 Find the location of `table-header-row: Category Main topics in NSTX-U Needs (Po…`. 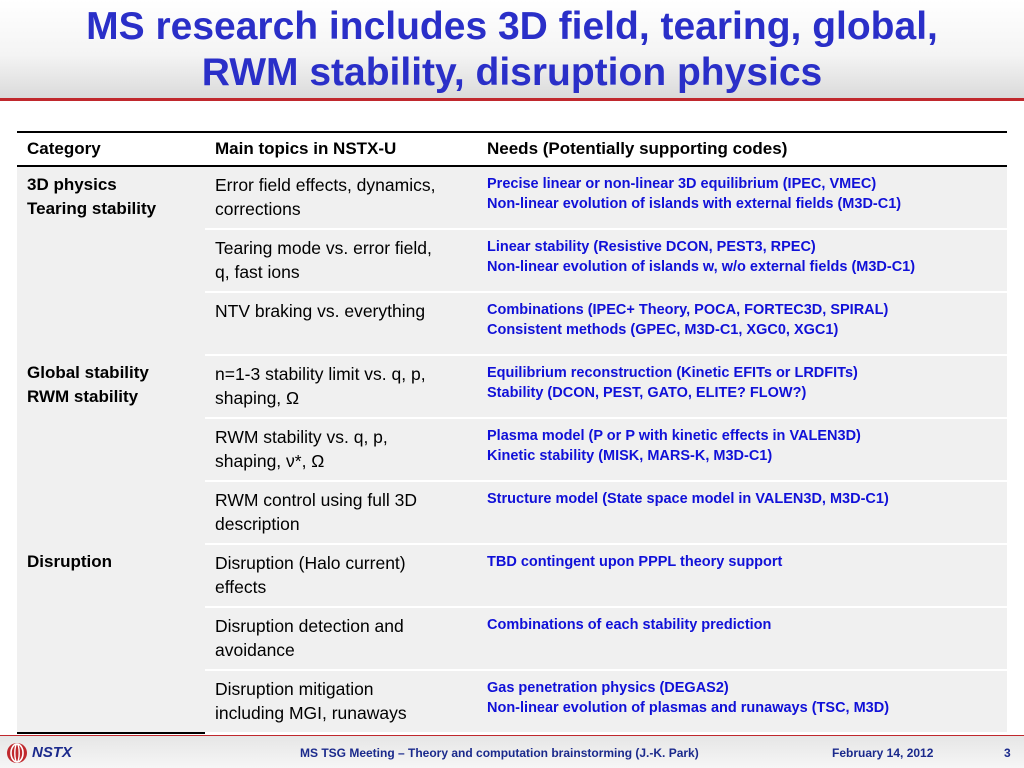

table-header-row: Category Main topics in NSTX-U Needs (Po… is located at coordinates (512, 149).